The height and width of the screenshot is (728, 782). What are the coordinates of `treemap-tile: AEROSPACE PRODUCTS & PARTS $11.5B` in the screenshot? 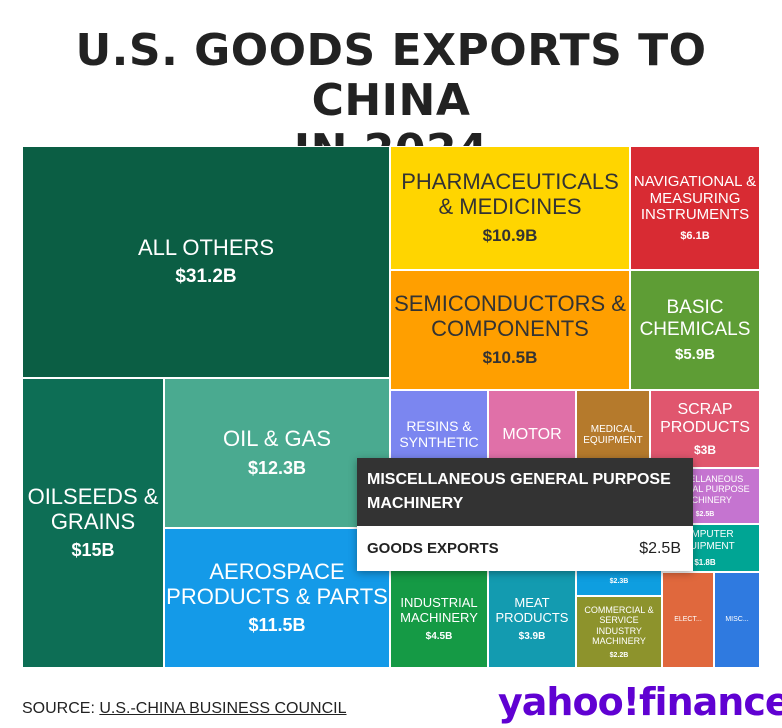 It's located at (277, 598).